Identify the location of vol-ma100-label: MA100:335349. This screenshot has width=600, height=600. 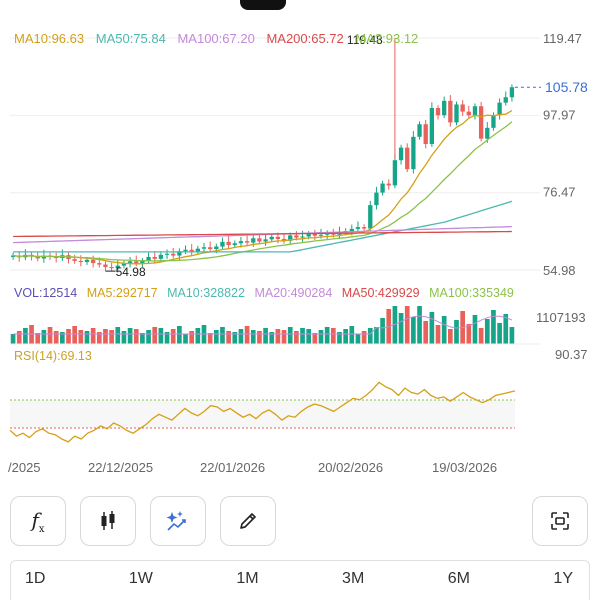
(471, 293).